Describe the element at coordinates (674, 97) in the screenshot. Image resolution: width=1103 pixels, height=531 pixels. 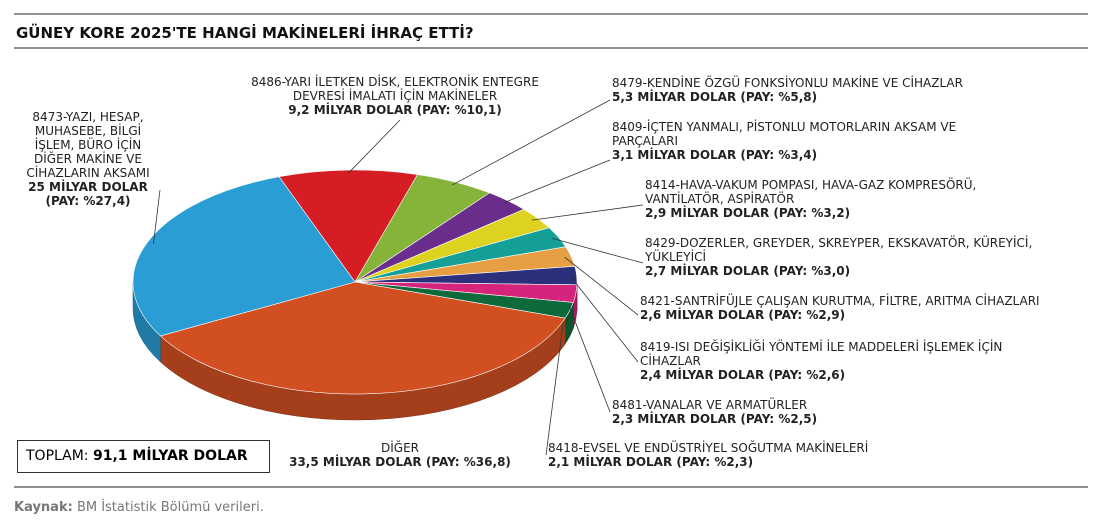
I see `value-text: 5,3 MİLYAR DOLAR` at that location.